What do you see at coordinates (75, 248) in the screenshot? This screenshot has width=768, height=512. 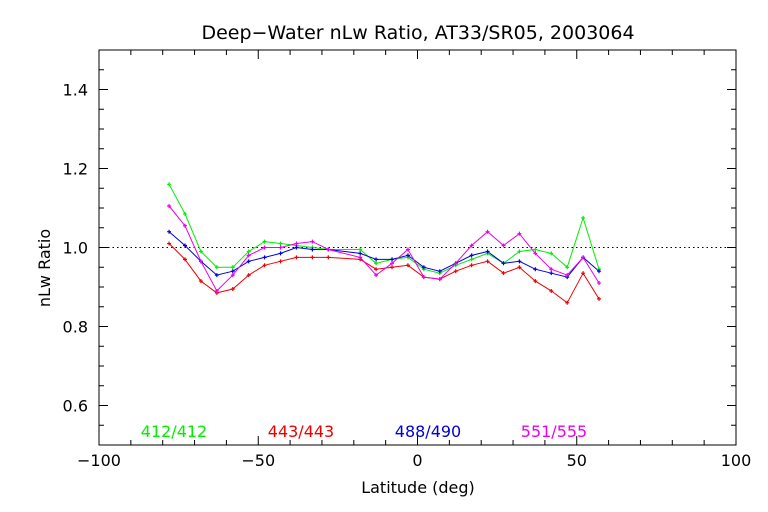 I see `y-tick-label: 1.0` at bounding box center [75, 248].